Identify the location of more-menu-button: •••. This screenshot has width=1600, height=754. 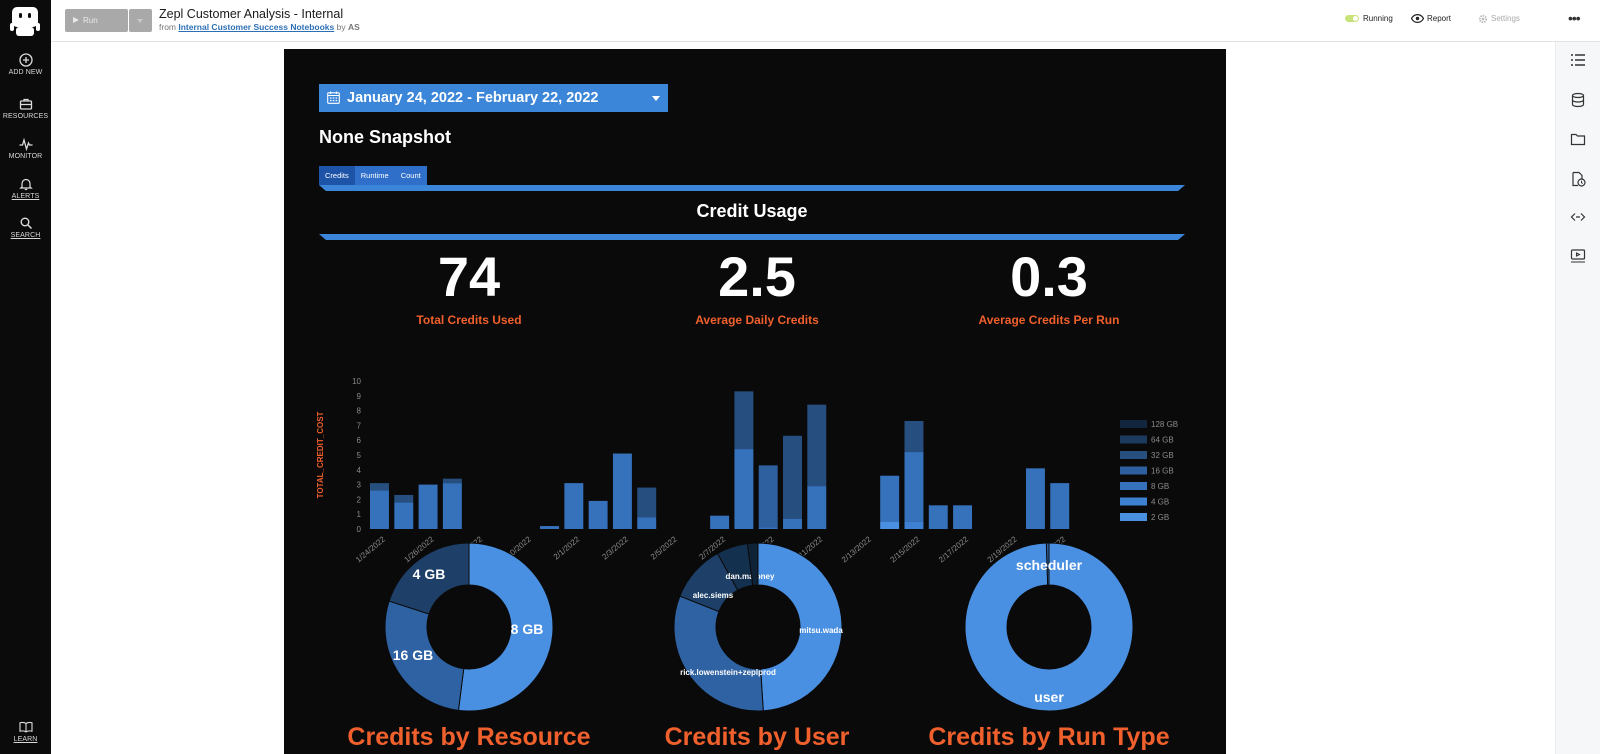
(1574, 18).